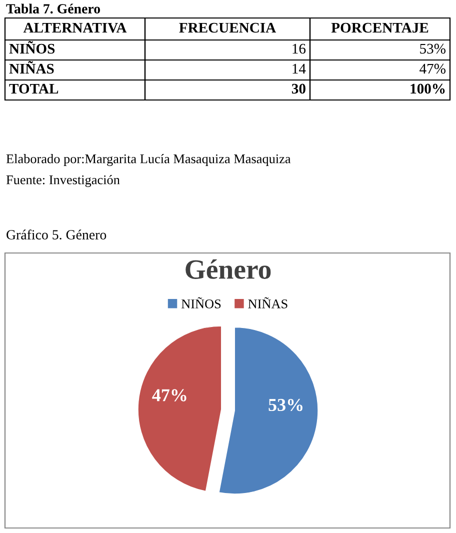  I want to click on text: Tabla 7. Género, so click(53, 9).